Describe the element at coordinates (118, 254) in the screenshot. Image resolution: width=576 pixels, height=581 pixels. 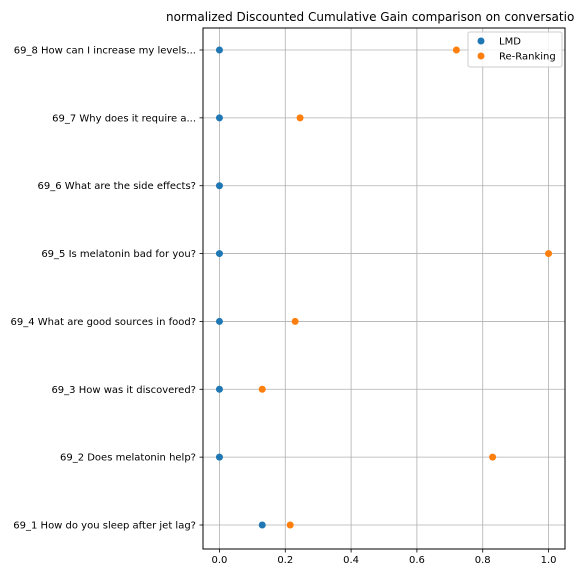
I see `y-tick-label: 69_5 Is melatonin bad for you?` at that location.